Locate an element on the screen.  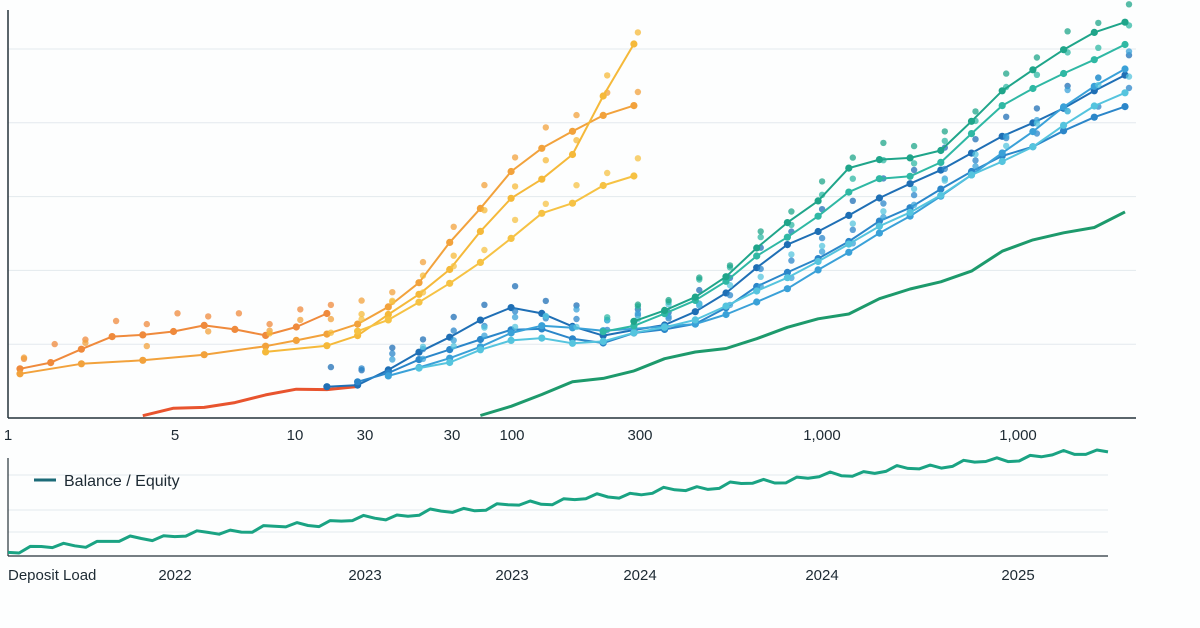
x-tick-label: 1,000 is located at coordinates (822, 435).